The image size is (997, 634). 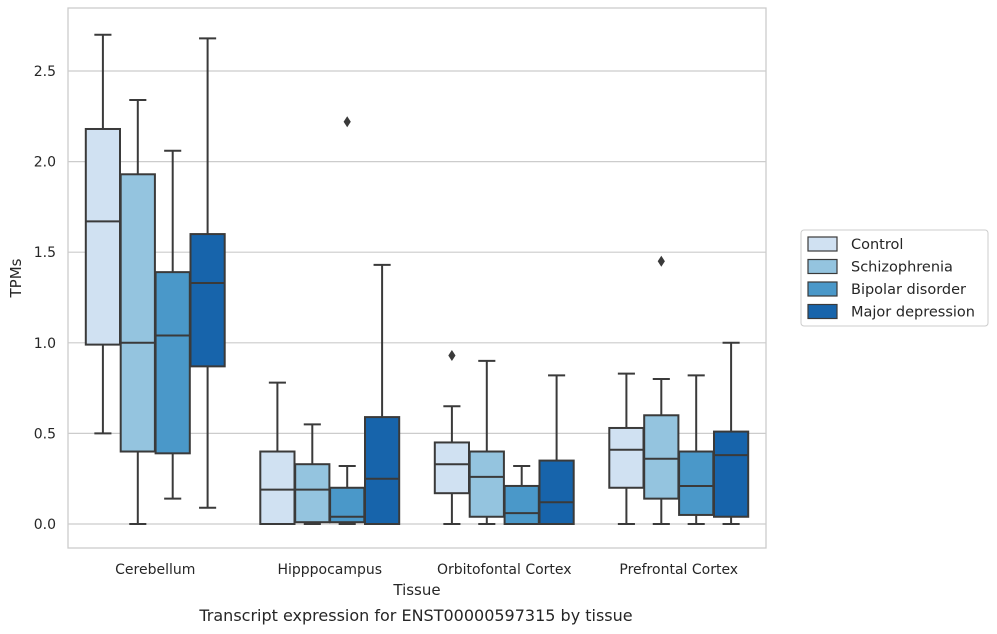 I want to click on x-tick-label: Hipppocampus, so click(x=329, y=570).